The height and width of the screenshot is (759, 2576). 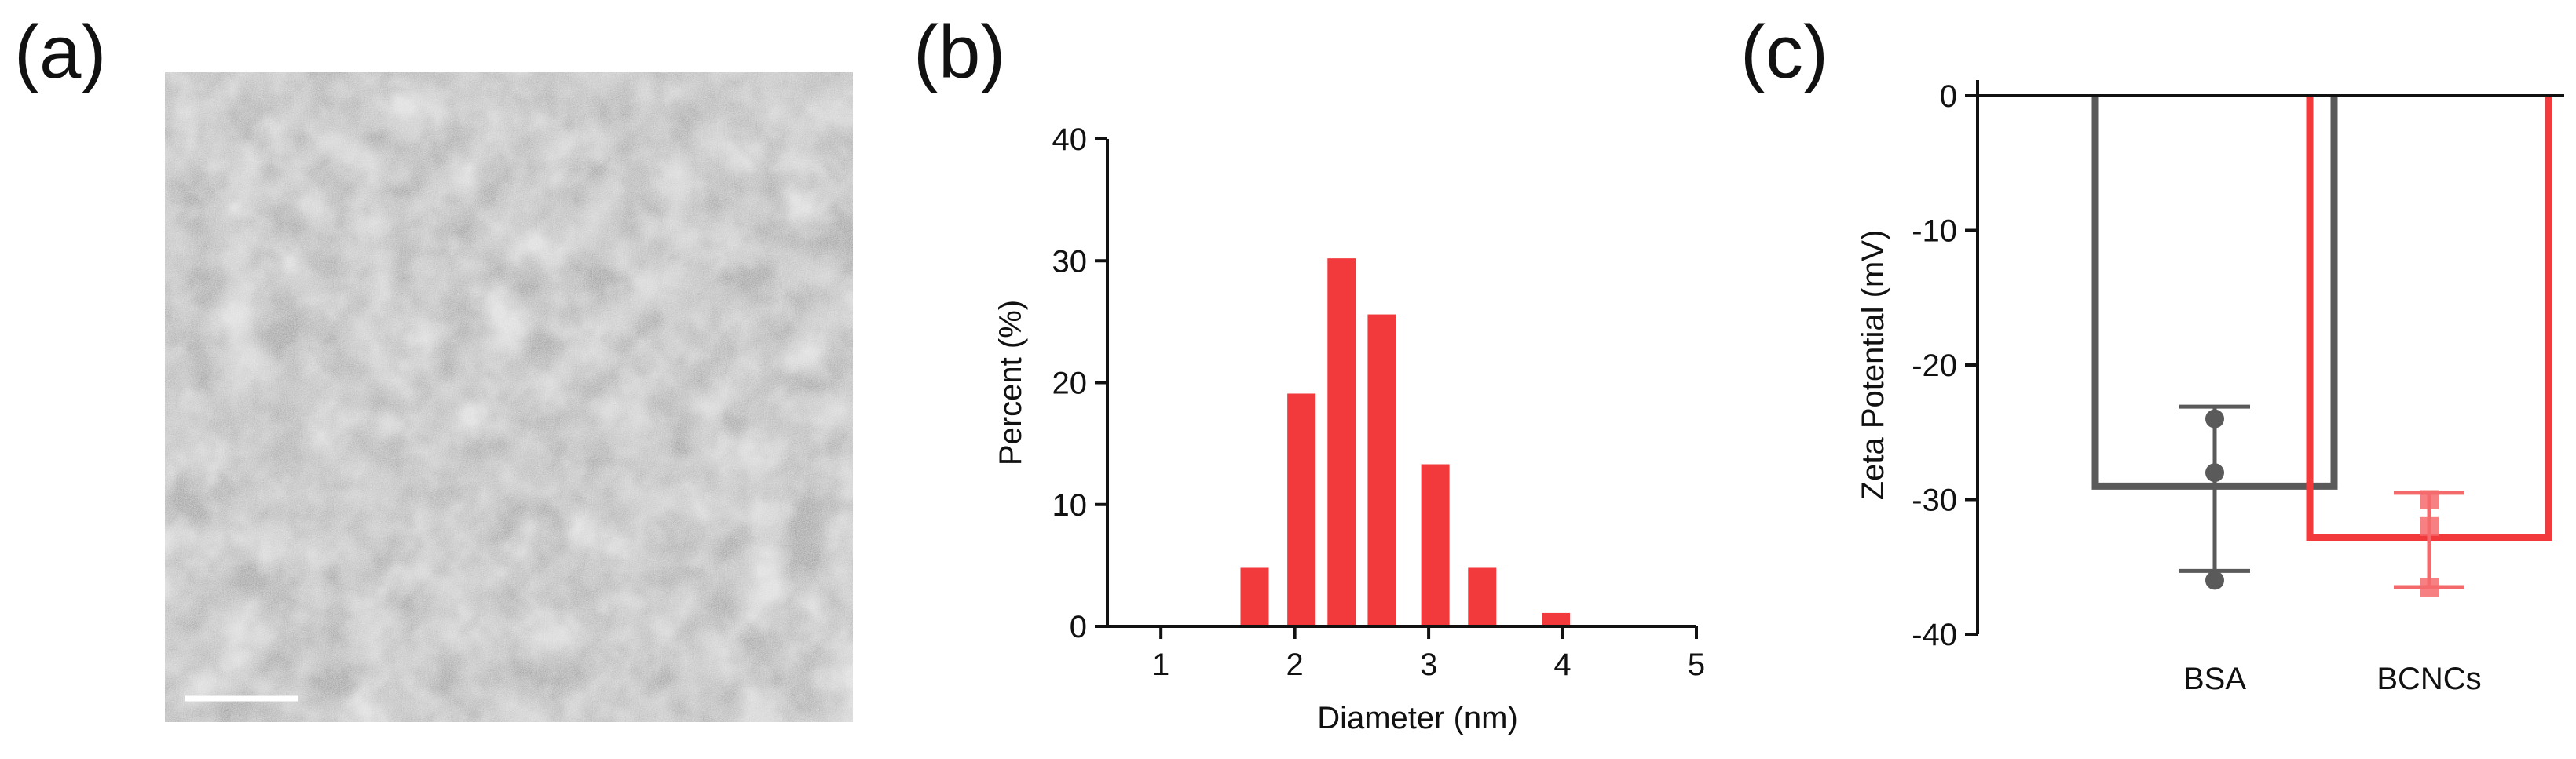 What do you see at coordinates (1161, 665) in the screenshot?
I see `x-tick-label: 1` at bounding box center [1161, 665].